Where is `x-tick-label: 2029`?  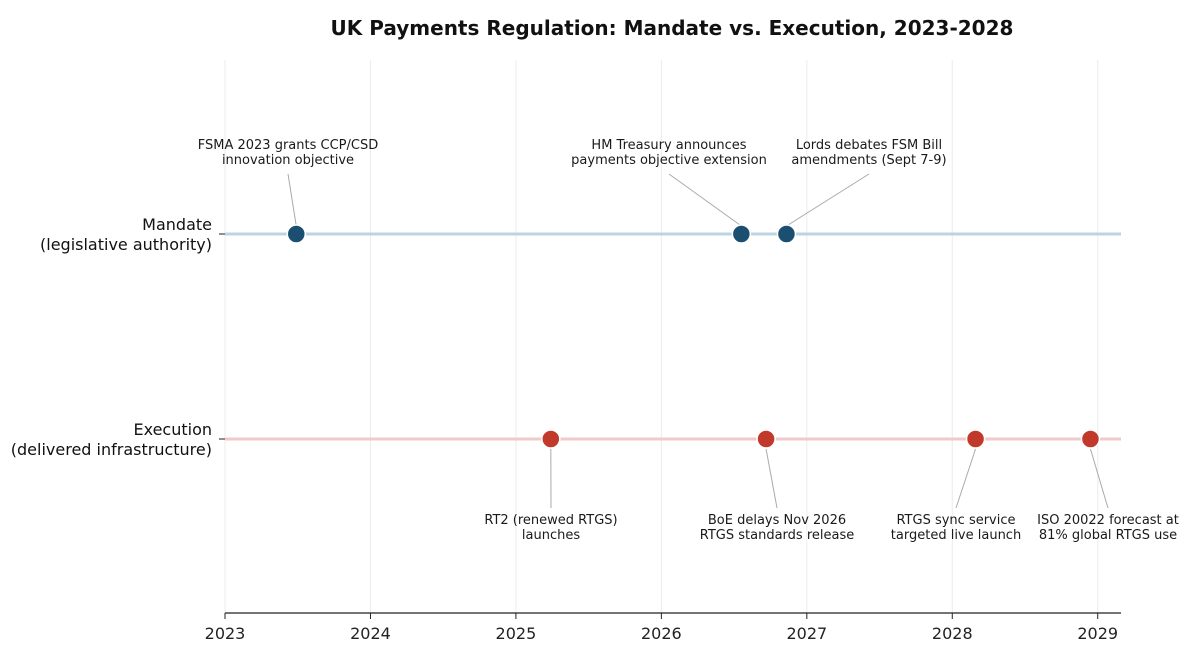 x-tick-label: 2029 is located at coordinates (1097, 633).